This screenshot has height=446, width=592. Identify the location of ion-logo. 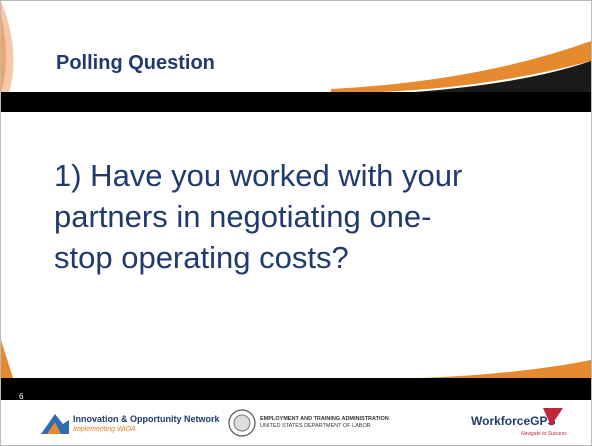
(55, 424).